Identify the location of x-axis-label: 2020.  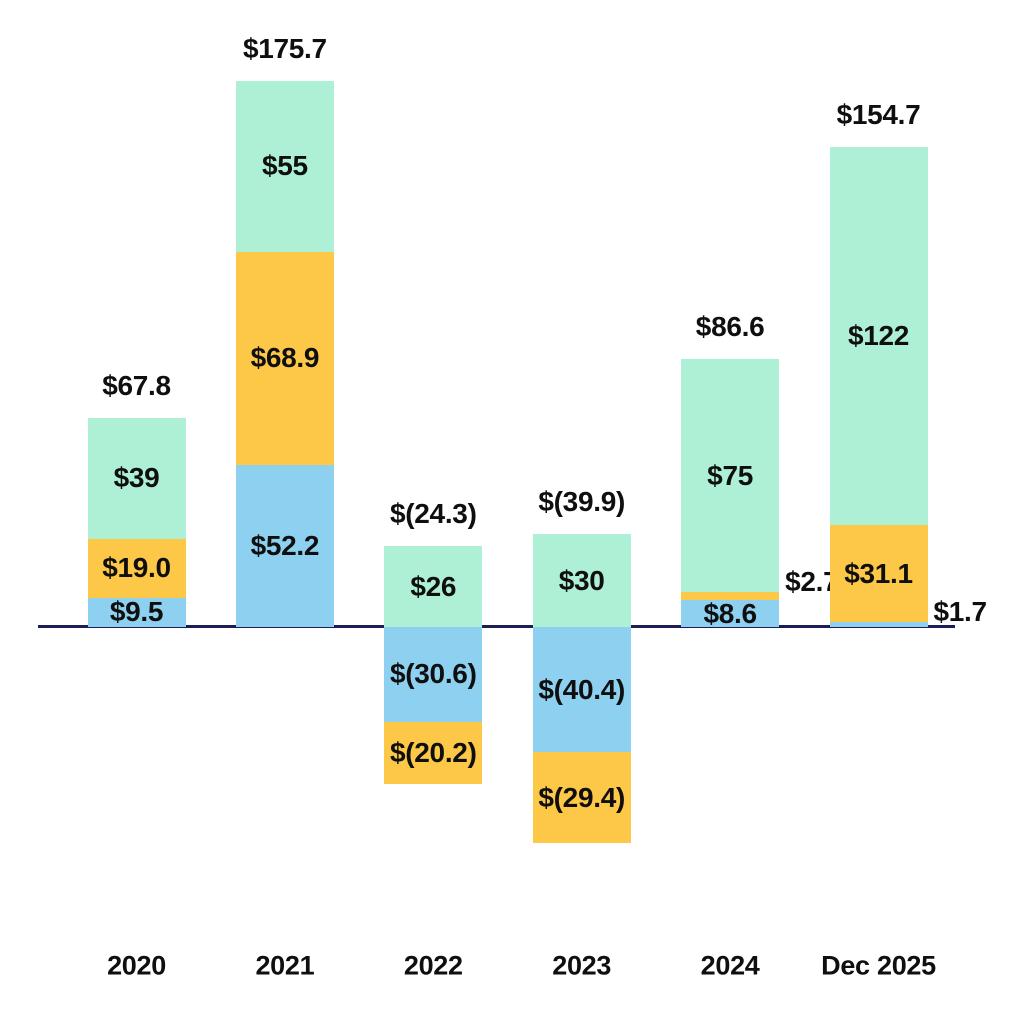
(136, 965).